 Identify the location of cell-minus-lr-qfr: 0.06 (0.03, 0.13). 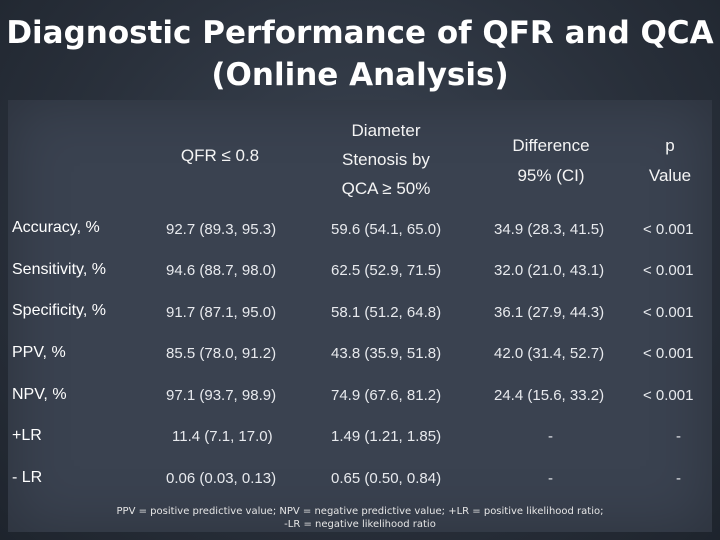
(221, 478).